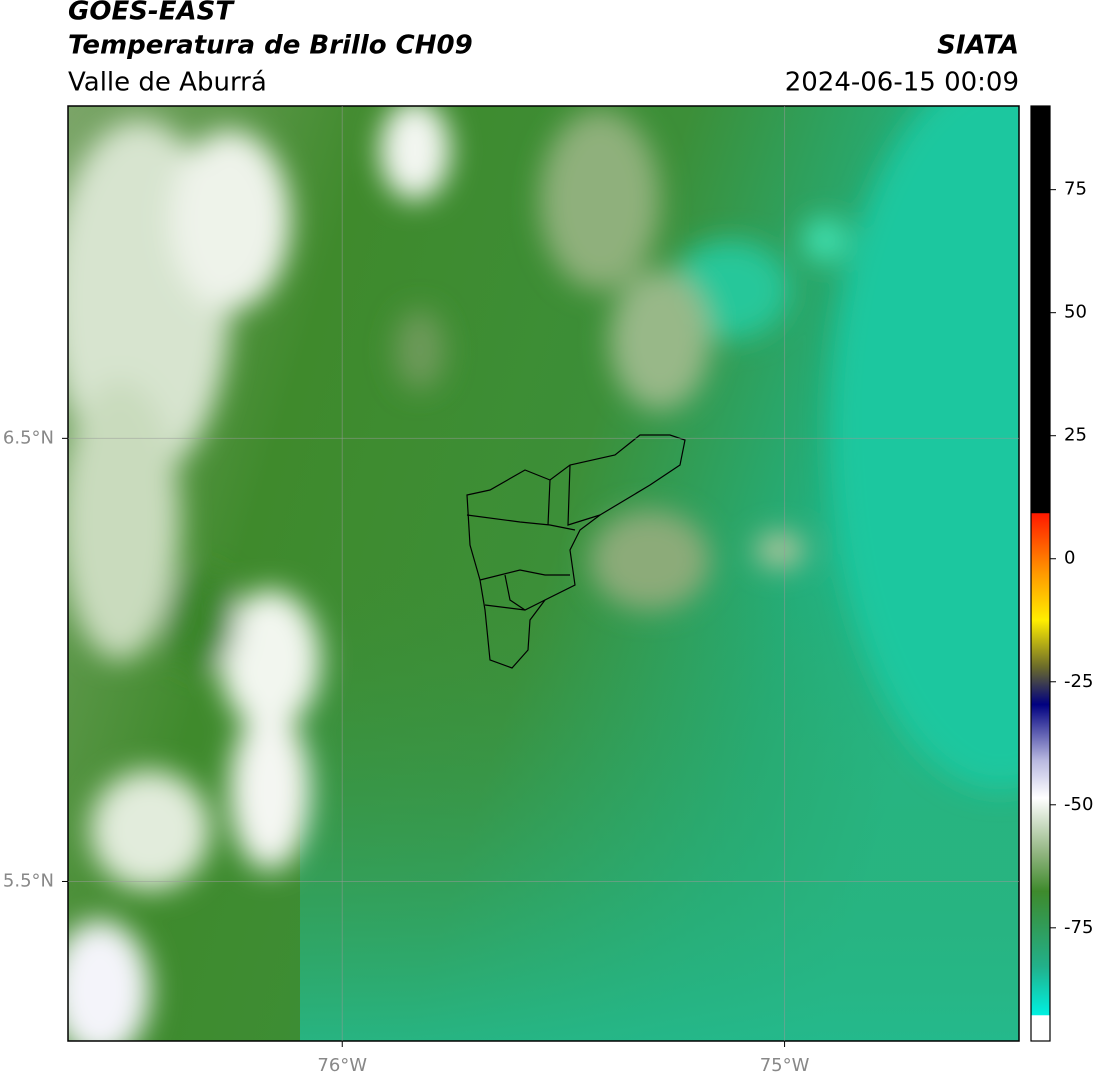 Image resolution: width=1094 pixels, height=1078 pixels. Describe the element at coordinates (28, 880) in the screenshot. I see `y-tick-label: 5.5°N` at that location.